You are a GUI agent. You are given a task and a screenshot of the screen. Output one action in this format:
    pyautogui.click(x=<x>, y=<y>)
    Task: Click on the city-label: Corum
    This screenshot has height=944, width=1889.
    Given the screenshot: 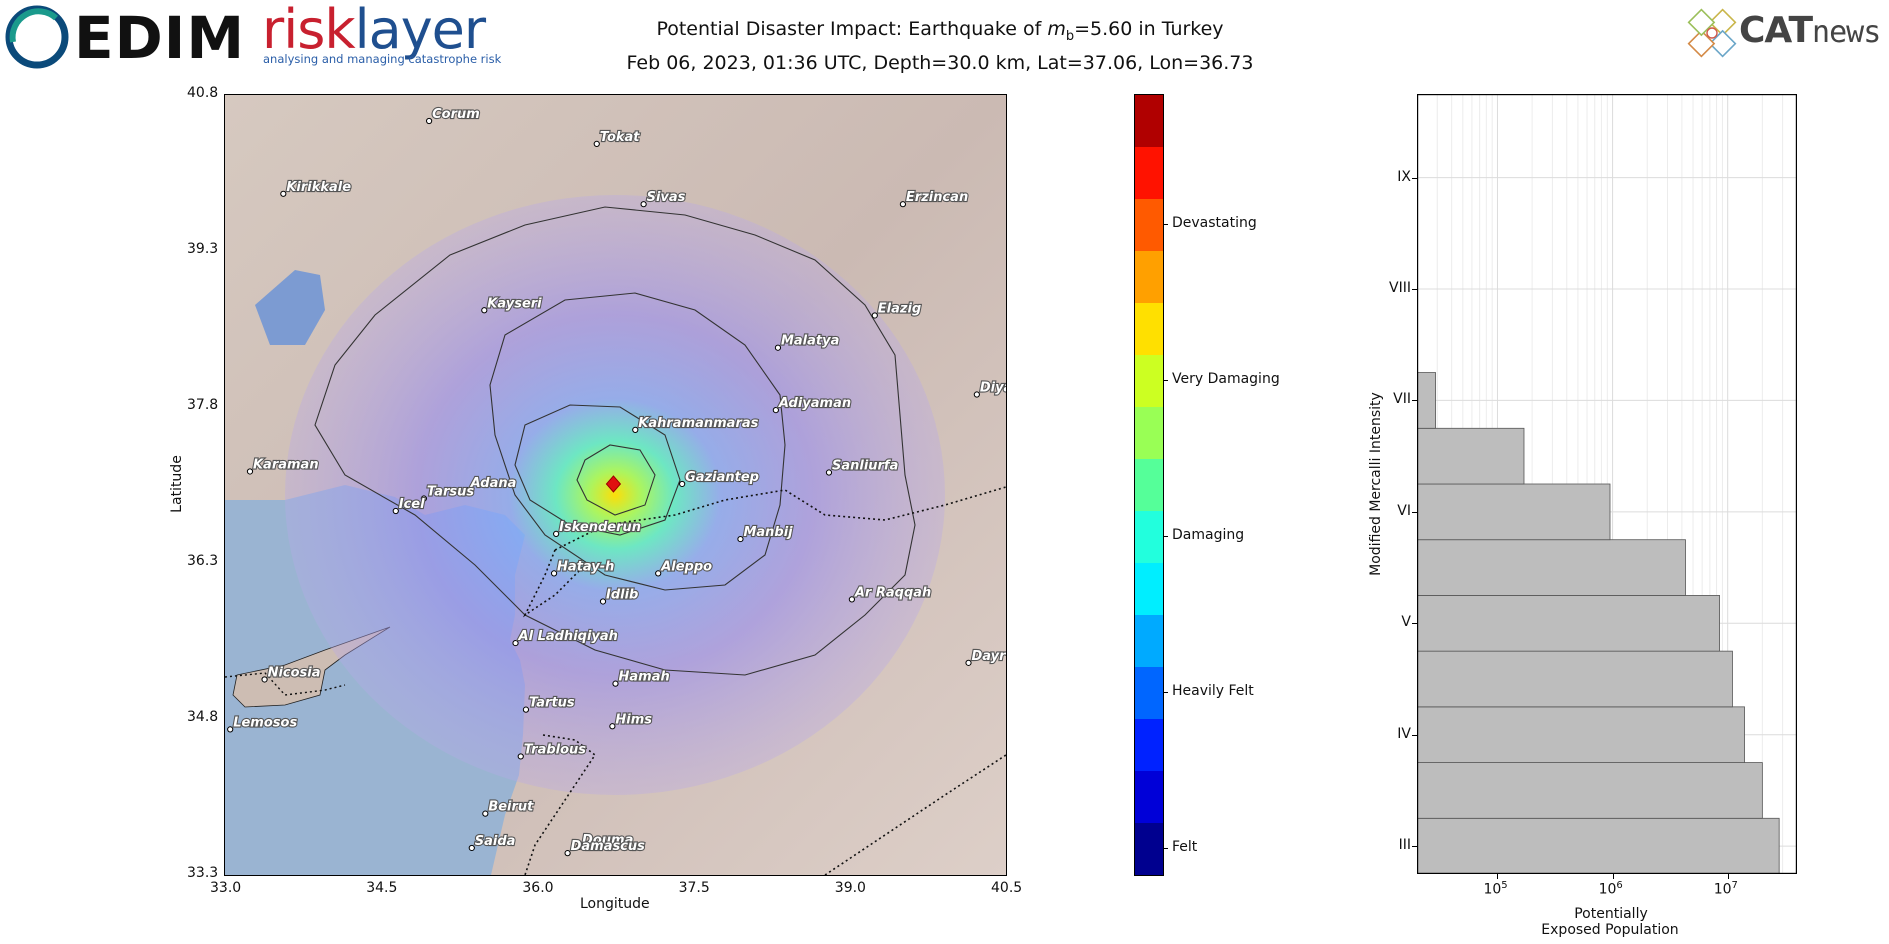 What is the action you would take?
    pyautogui.click(x=456, y=114)
    